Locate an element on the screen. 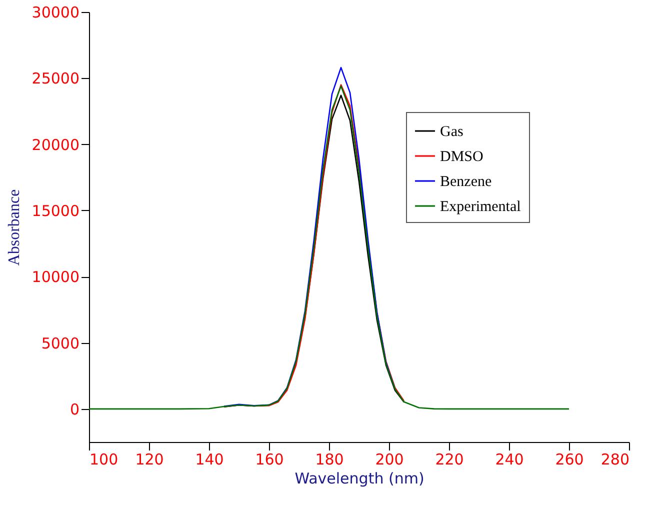 This screenshot has width=660, height=519. x-tick-label: 260 is located at coordinates (569, 459).